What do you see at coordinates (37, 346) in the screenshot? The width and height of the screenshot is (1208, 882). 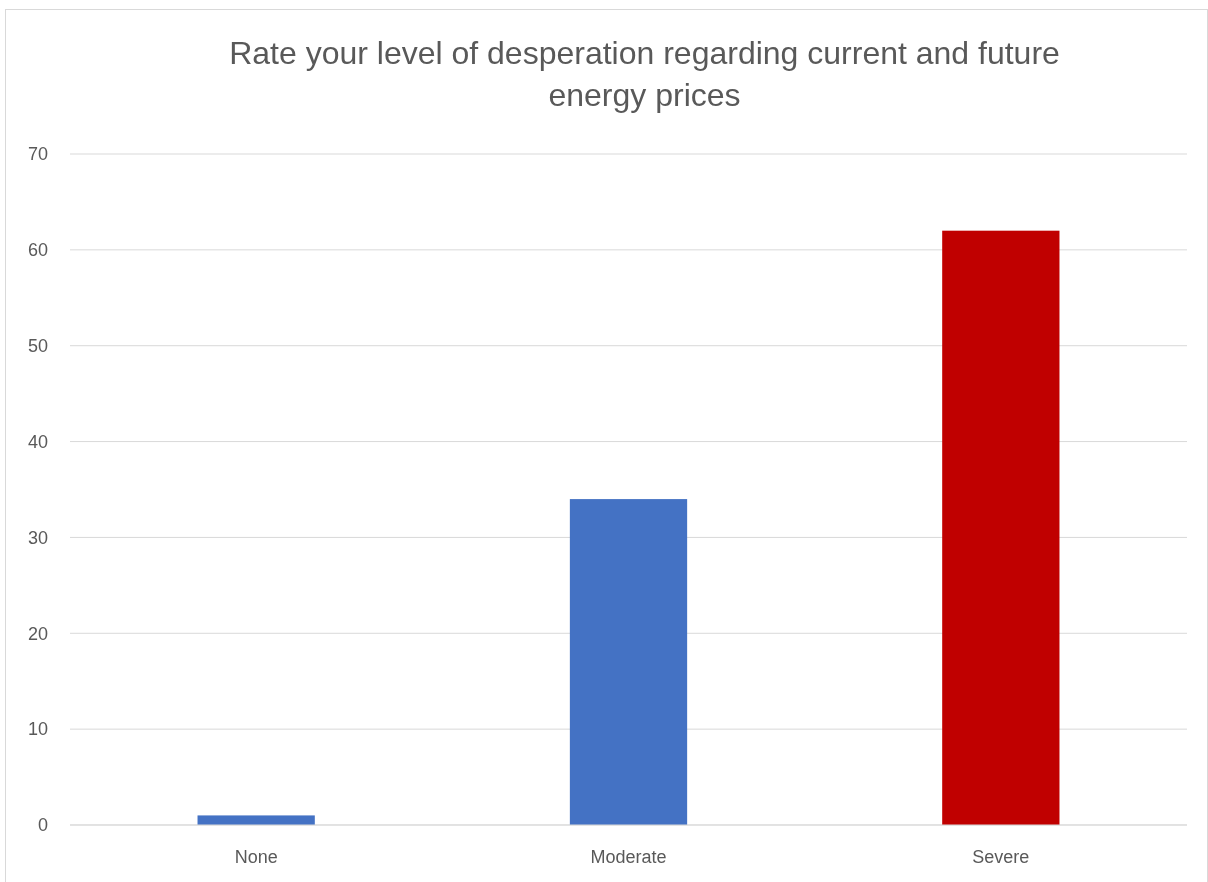 I see `y-tick-label: 50` at bounding box center [37, 346].